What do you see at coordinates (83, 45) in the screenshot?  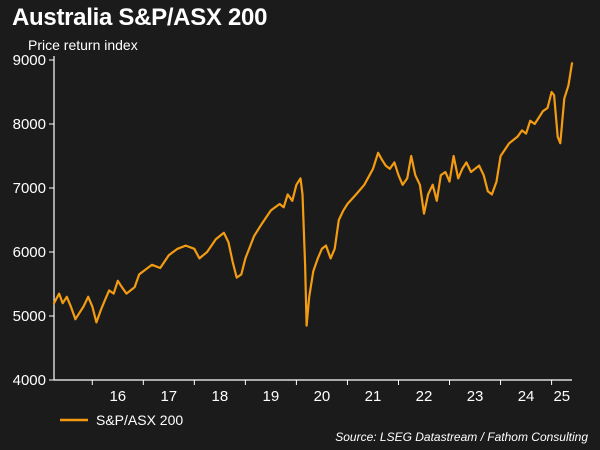 I see `chart-subtitle: Price return index` at bounding box center [83, 45].